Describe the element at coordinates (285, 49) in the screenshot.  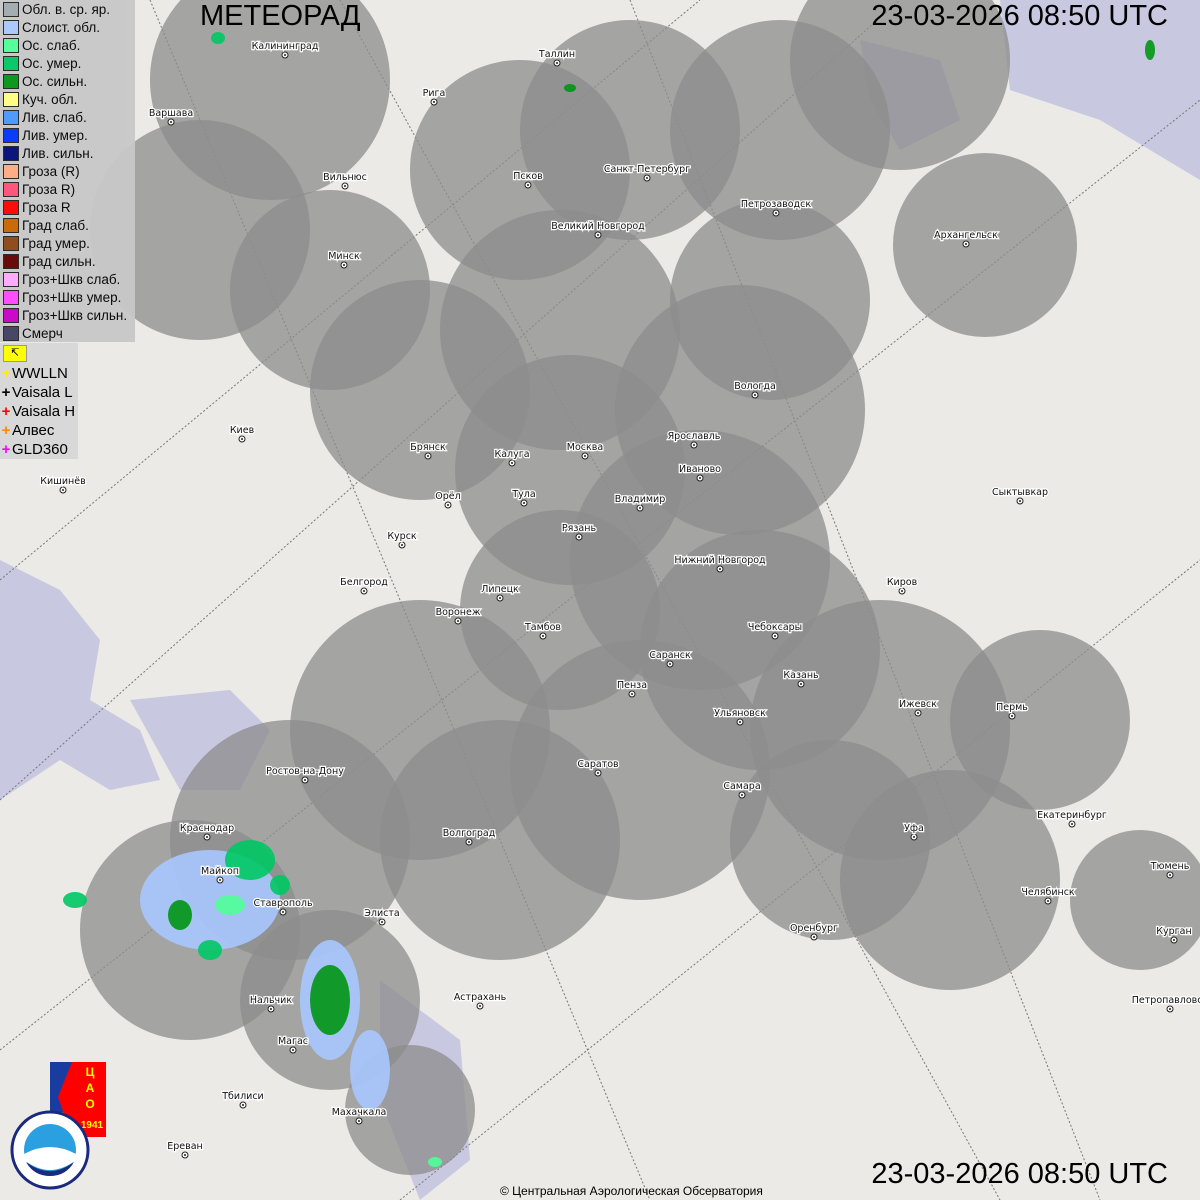
I see `city: Калининград` at that location.